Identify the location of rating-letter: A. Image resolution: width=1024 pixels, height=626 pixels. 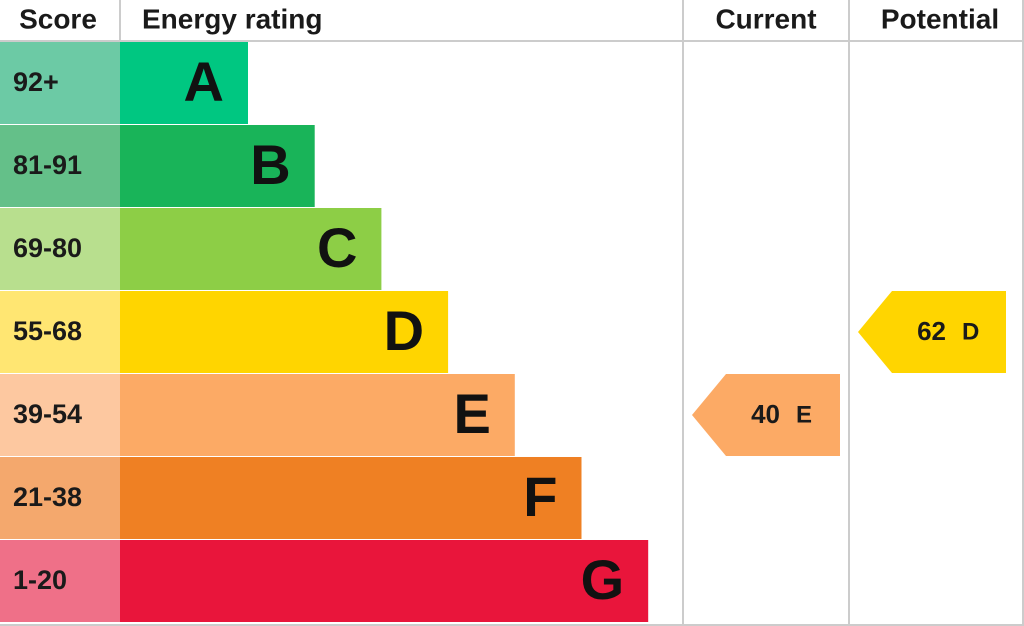
(204, 81).